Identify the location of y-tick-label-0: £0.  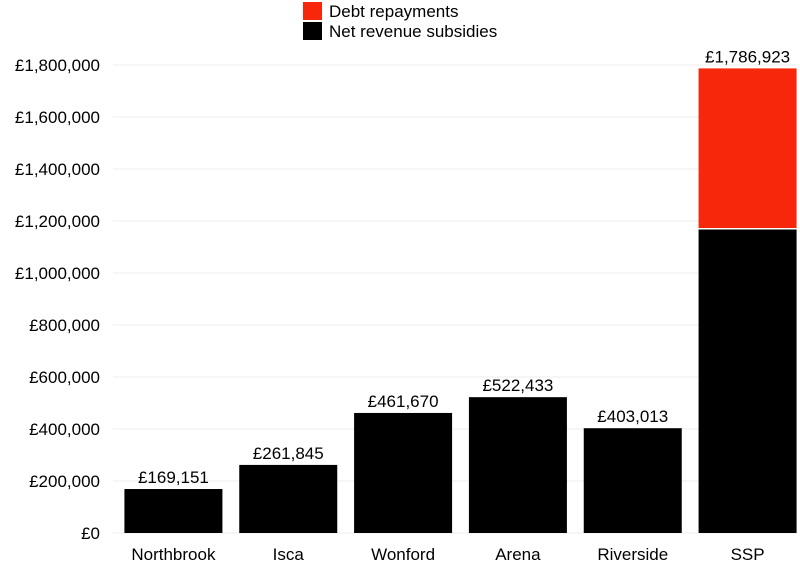
(90, 533).